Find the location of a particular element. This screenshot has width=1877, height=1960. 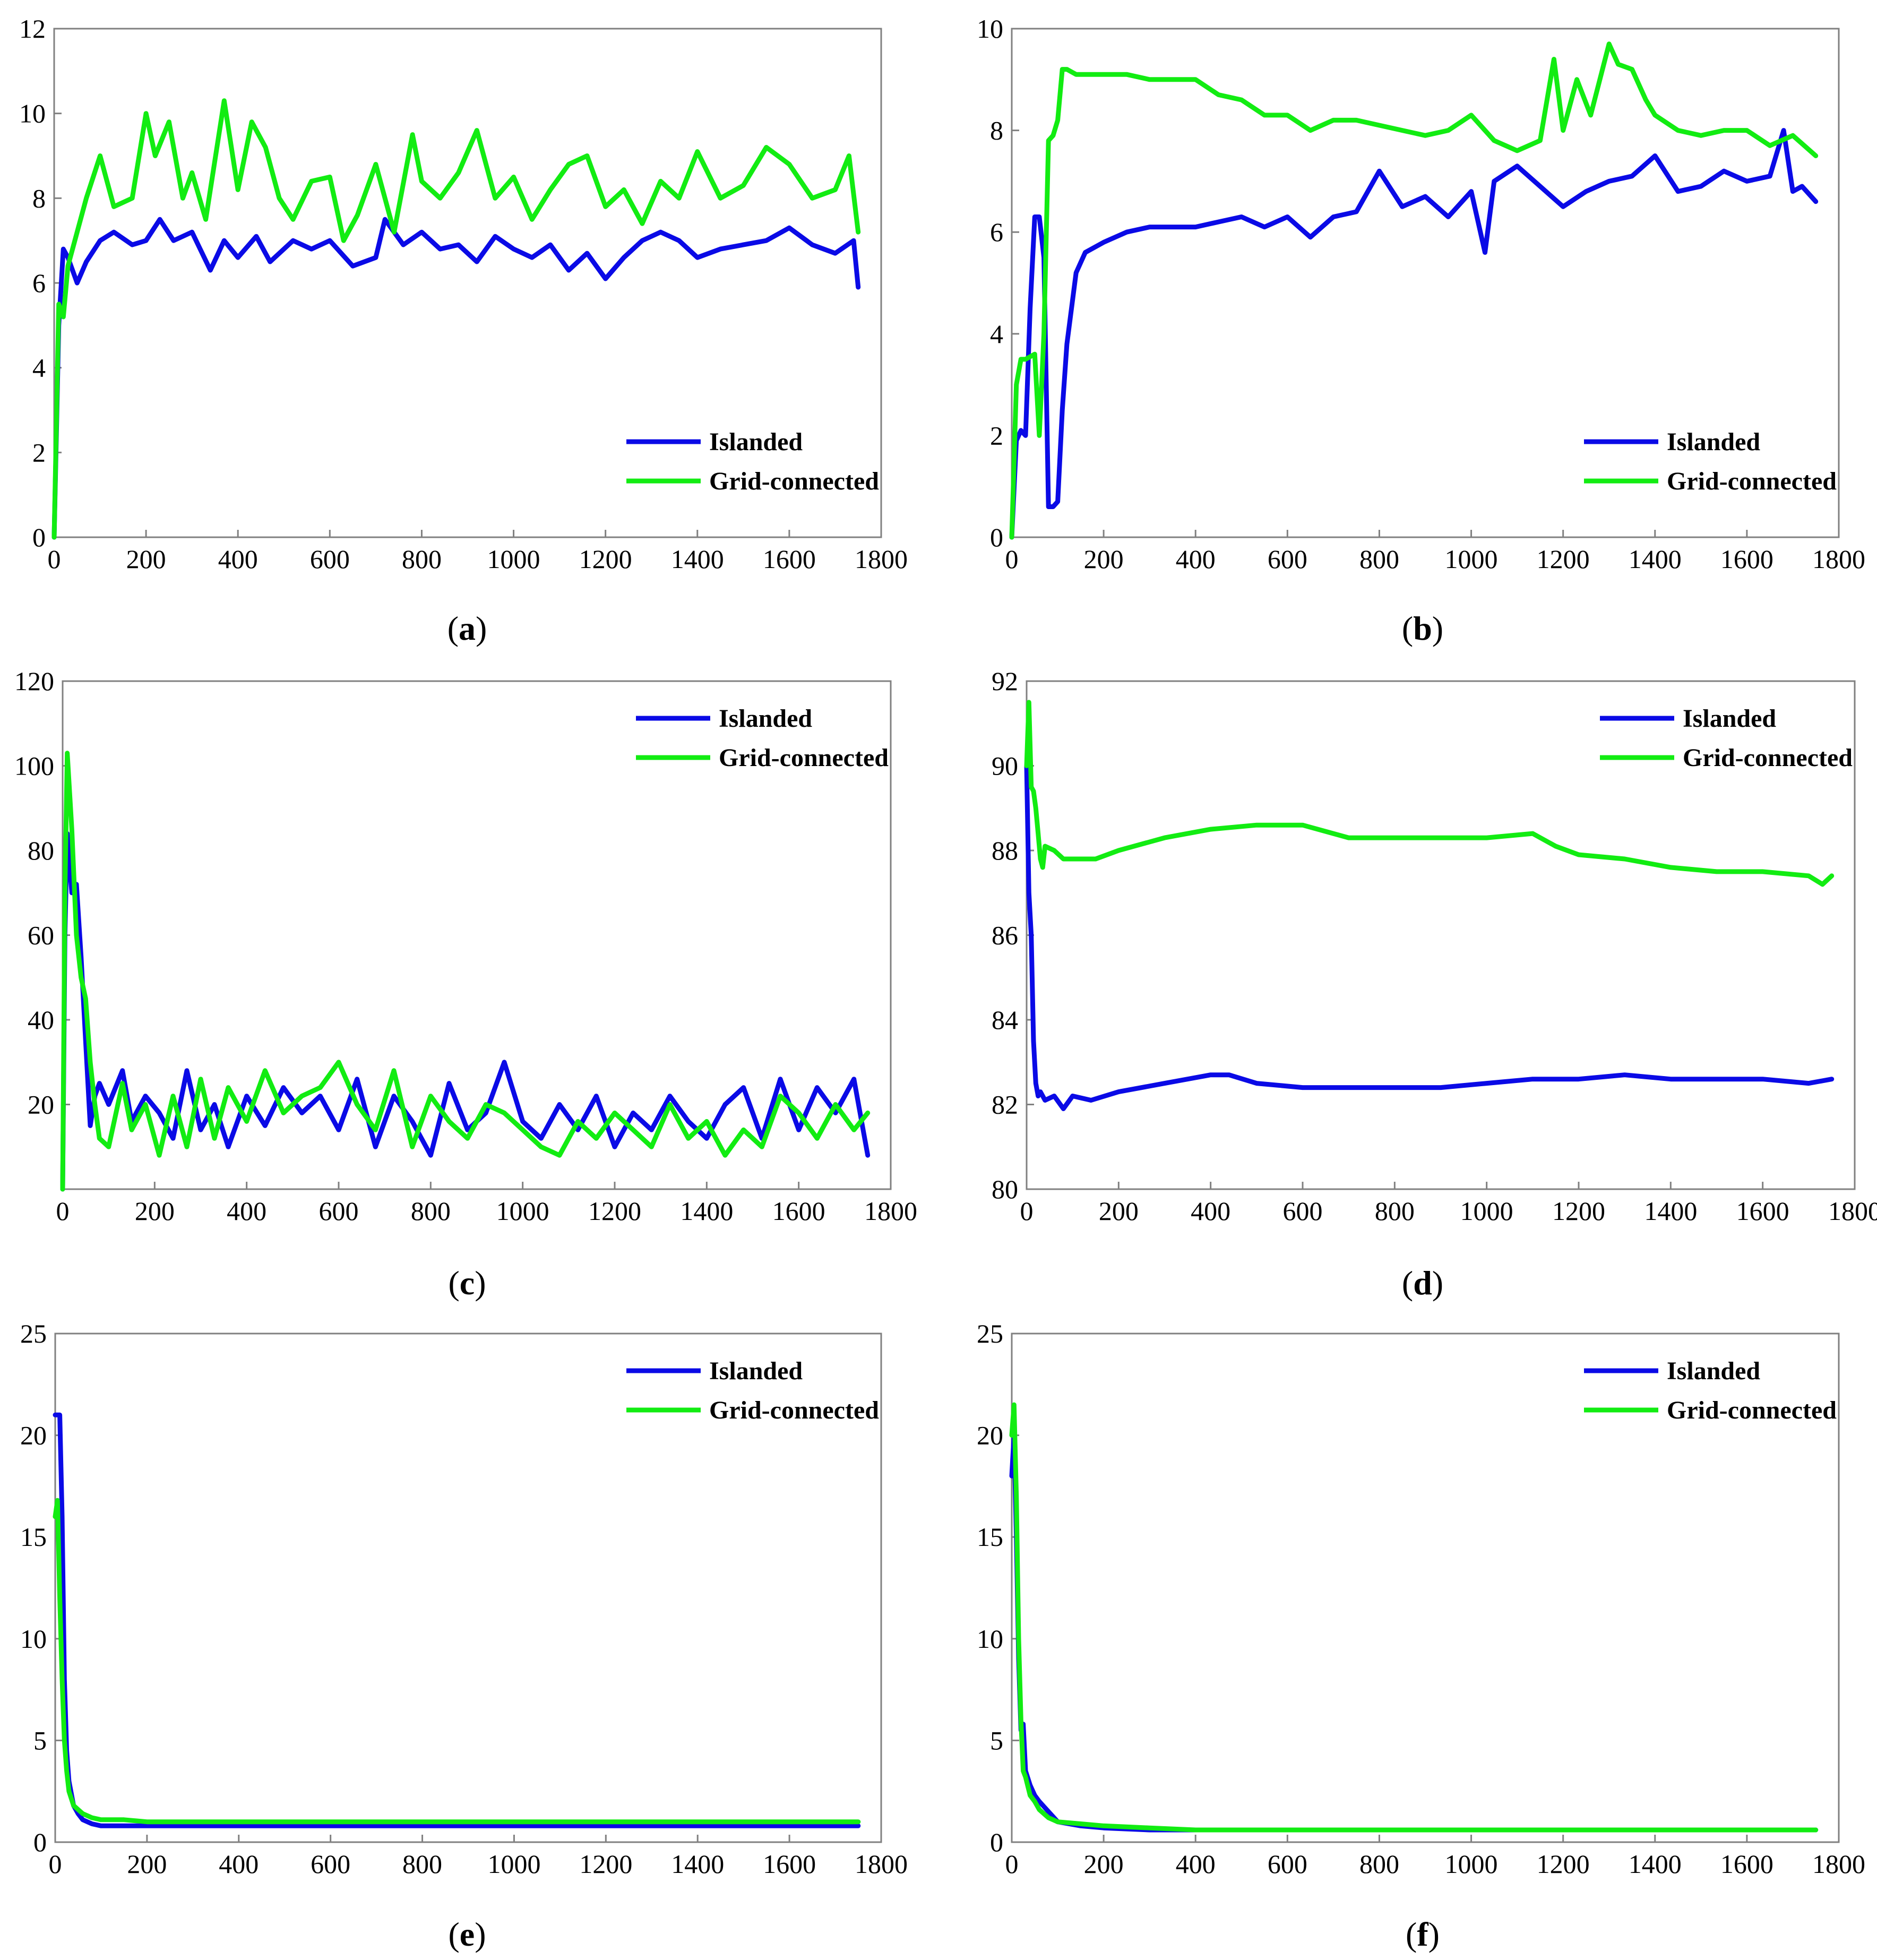

y-tick-label: 120 is located at coordinates (34, 681).